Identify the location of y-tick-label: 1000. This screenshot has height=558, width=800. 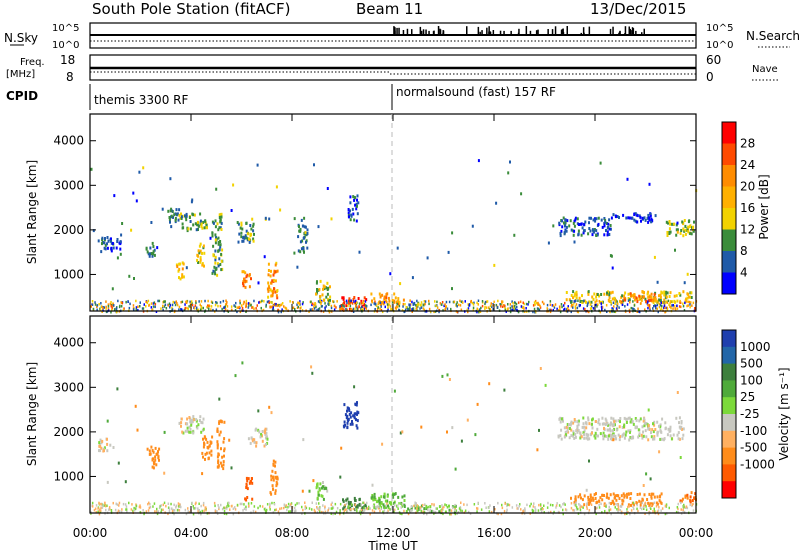
(68, 476).